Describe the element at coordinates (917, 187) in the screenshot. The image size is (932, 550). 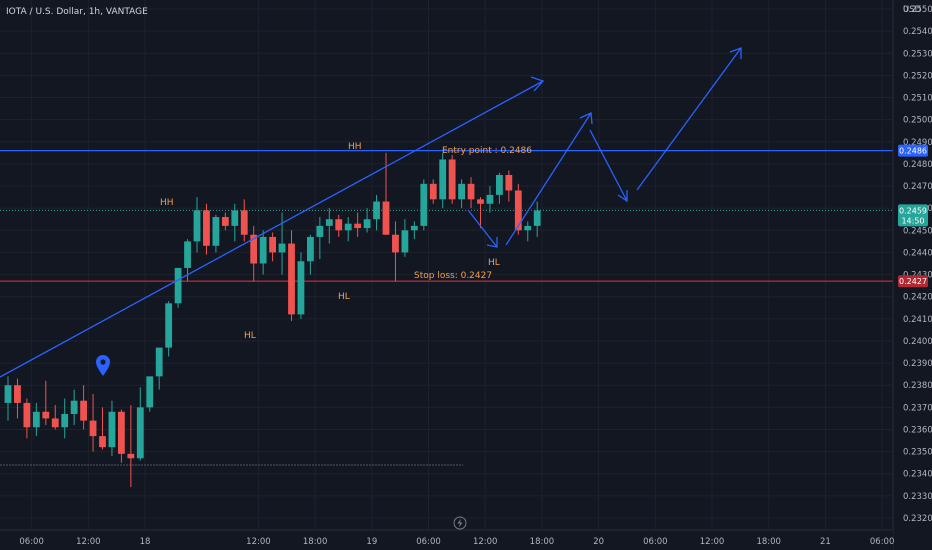
I see `price-tick-label: 0.2470` at that location.